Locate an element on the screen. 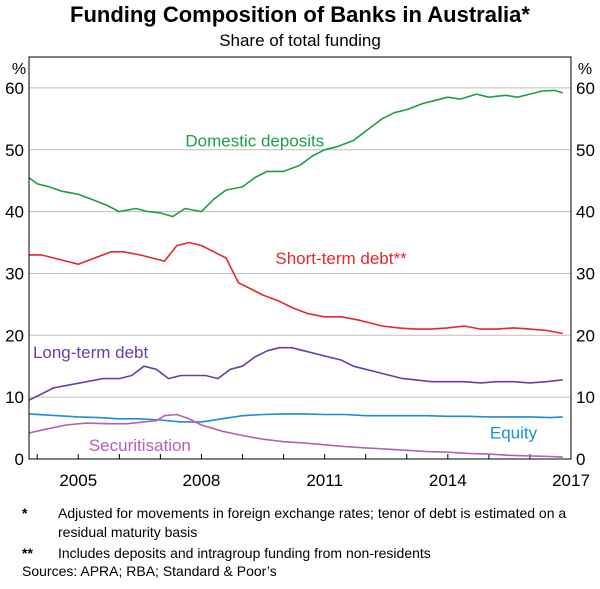  y-tick-label-right-20: 20 is located at coordinates (585, 335).